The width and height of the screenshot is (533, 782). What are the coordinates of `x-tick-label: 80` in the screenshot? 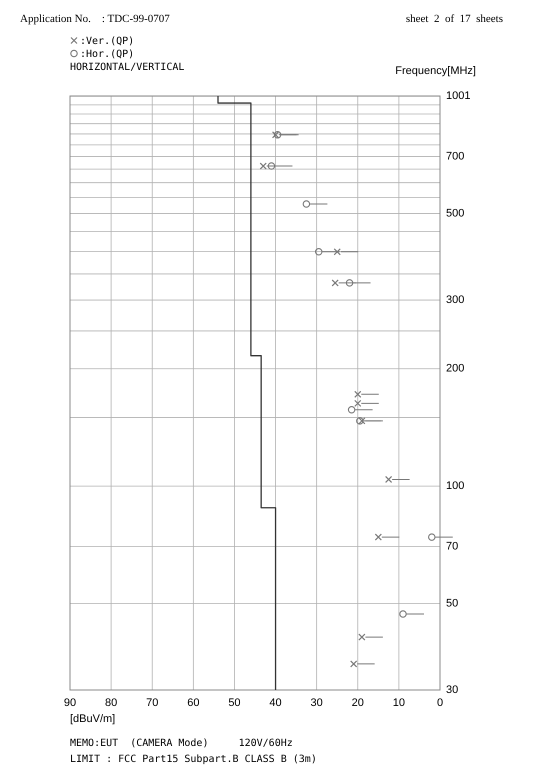 It's located at (111, 703).